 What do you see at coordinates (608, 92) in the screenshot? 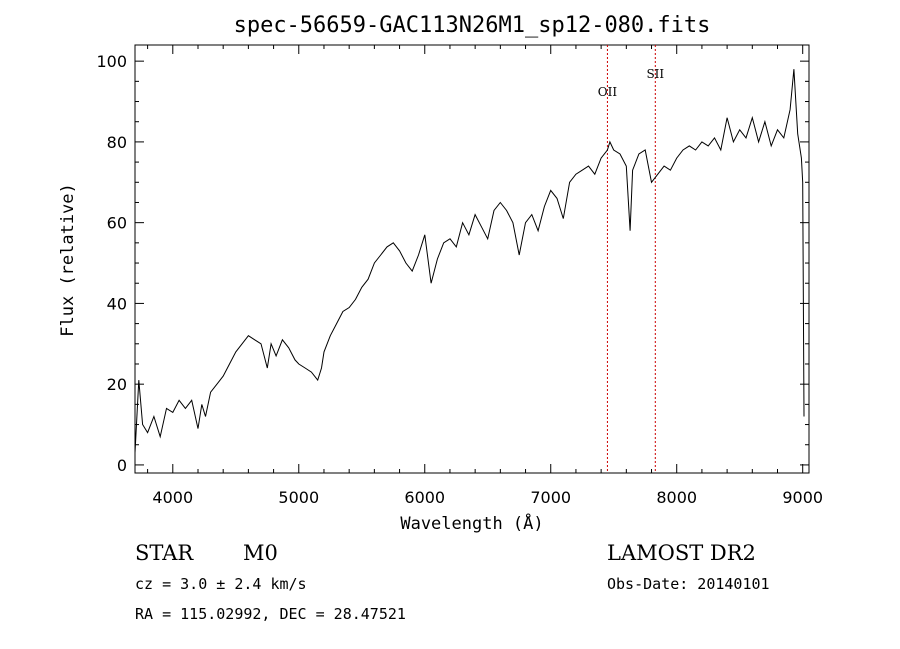
I see `emission-line-label: OII` at bounding box center [608, 92].